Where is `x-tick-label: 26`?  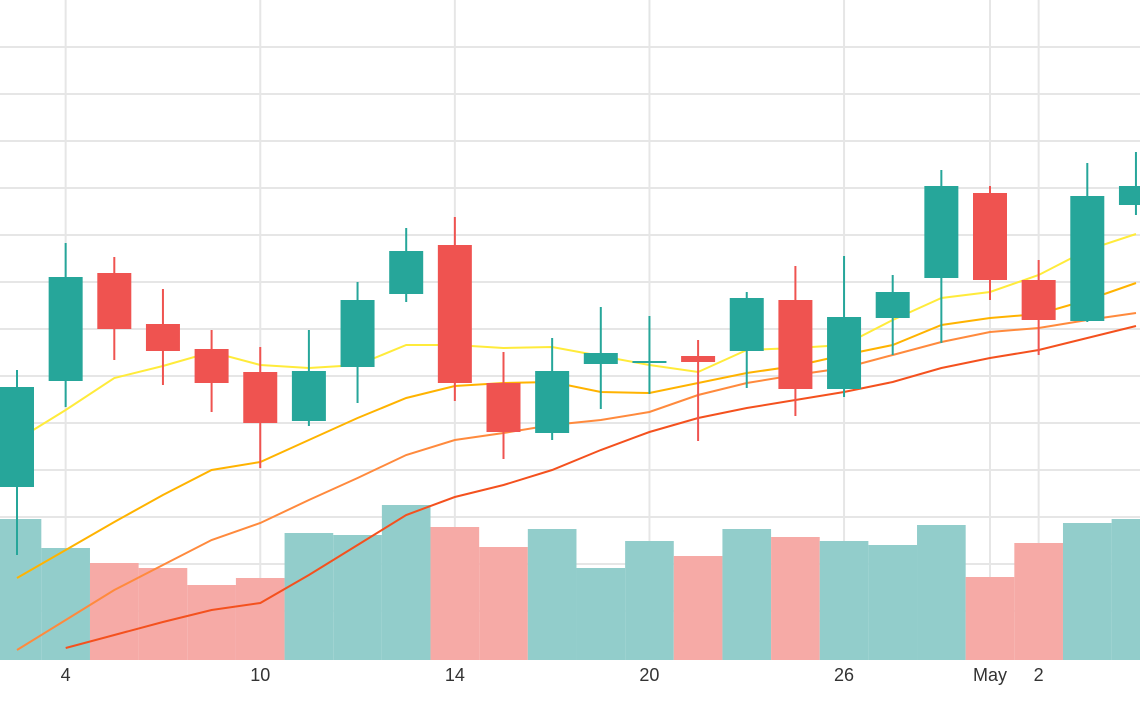
x-tick-label: 26 is located at coordinates (844, 675).